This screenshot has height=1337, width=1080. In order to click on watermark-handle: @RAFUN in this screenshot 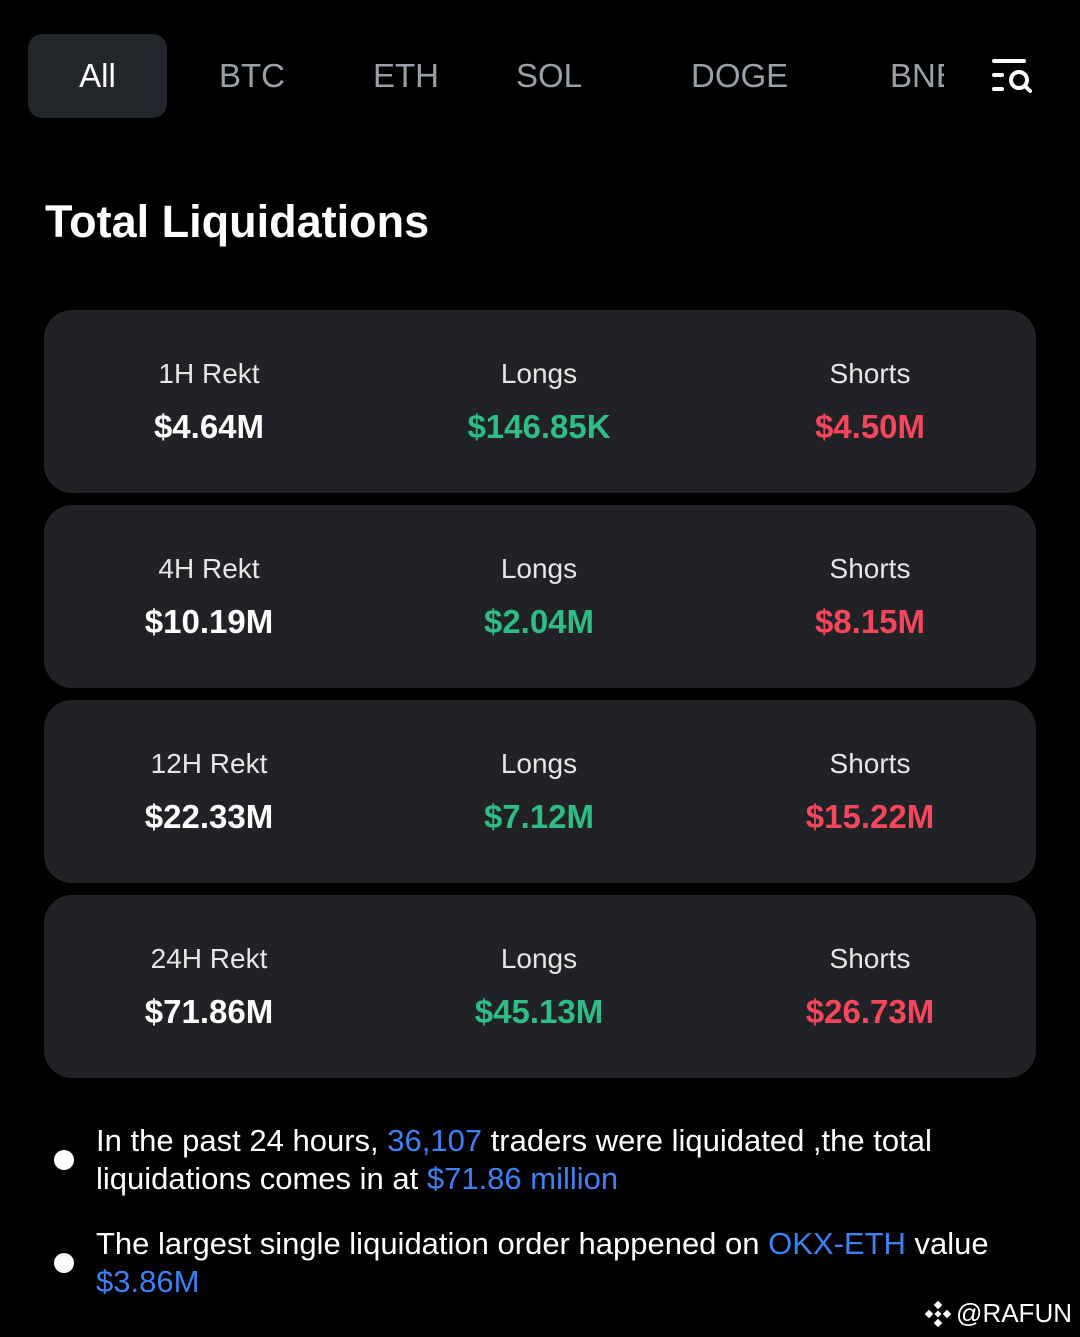, I will do `click(1014, 1313)`.